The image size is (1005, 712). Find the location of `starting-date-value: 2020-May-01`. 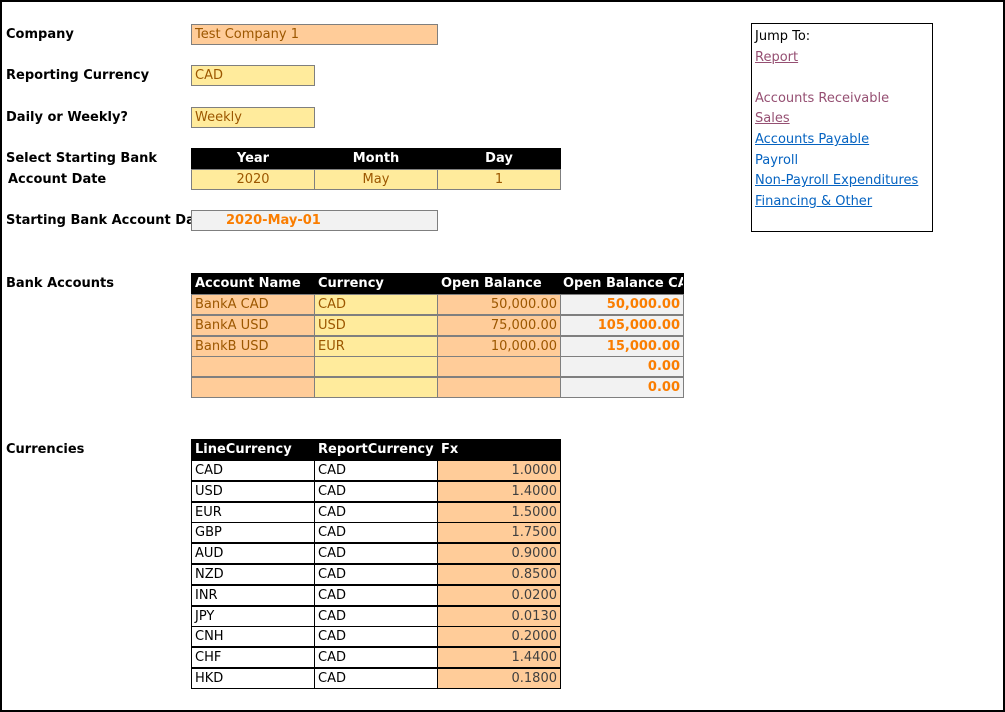

starting-date-value: 2020-May-01 is located at coordinates (314, 220).